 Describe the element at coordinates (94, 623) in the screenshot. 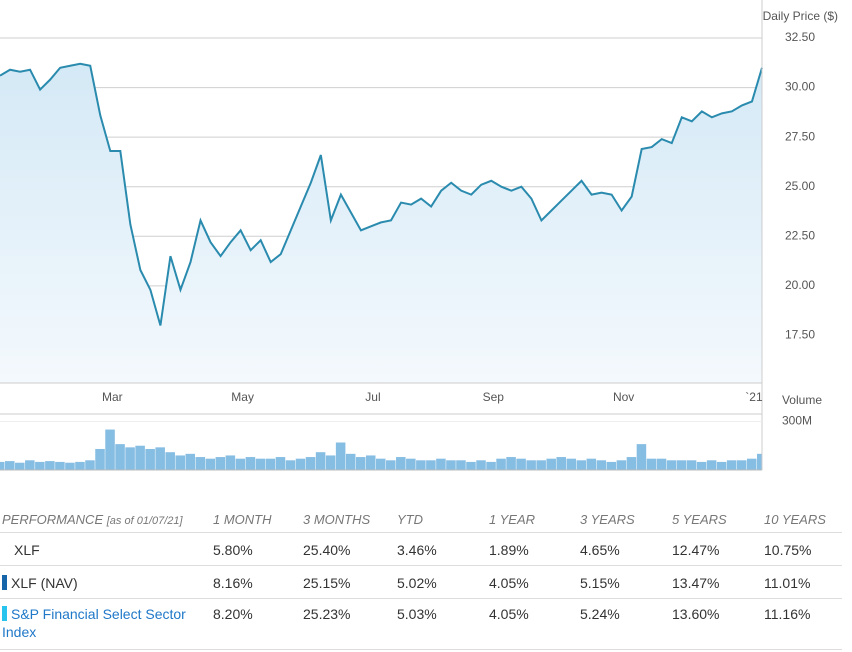

I see `row-label: S&P Financial Select Sector Index` at that location.